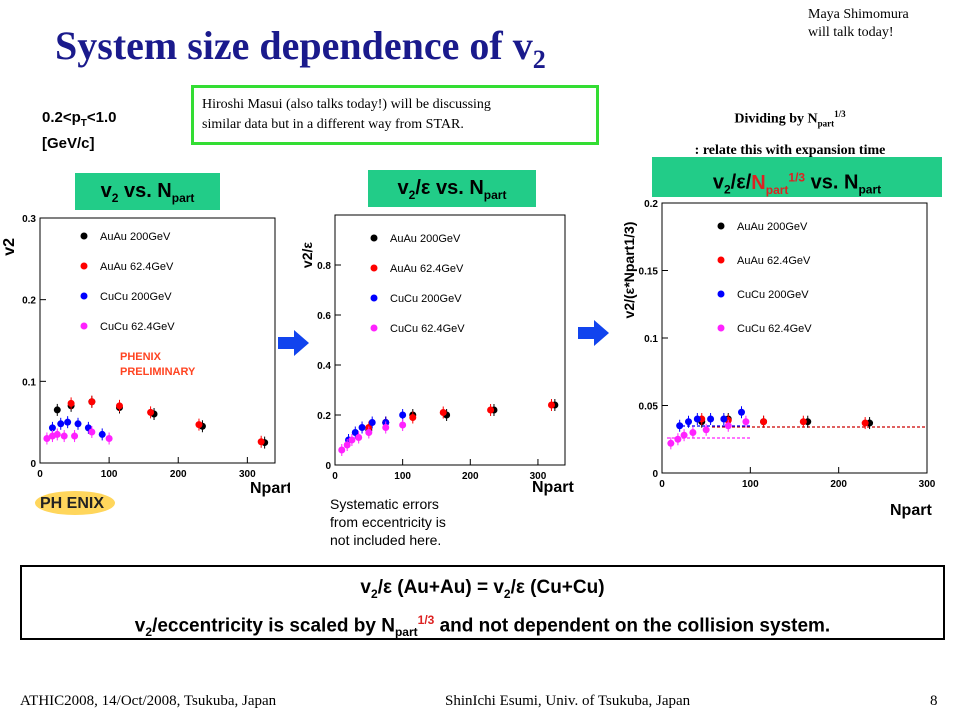  What do you see at coordinates (307, 255) in the screenshot?
I see `y-axis-label: v2/ε` at bounding box center [307, 255].